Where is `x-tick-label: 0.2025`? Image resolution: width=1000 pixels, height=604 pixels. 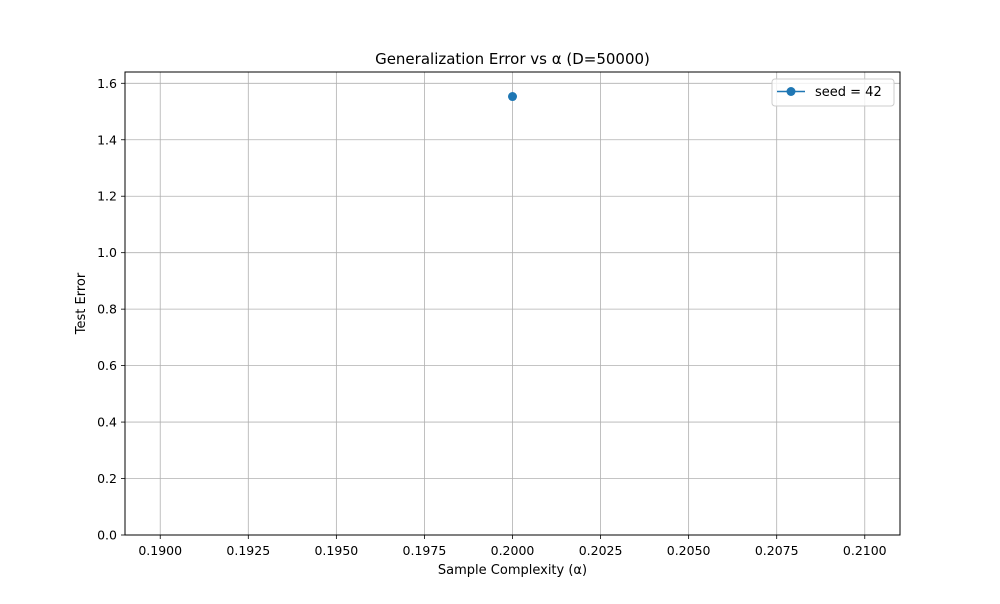
x-tick-label: 0.2025 is located at coordinates (601, 550).